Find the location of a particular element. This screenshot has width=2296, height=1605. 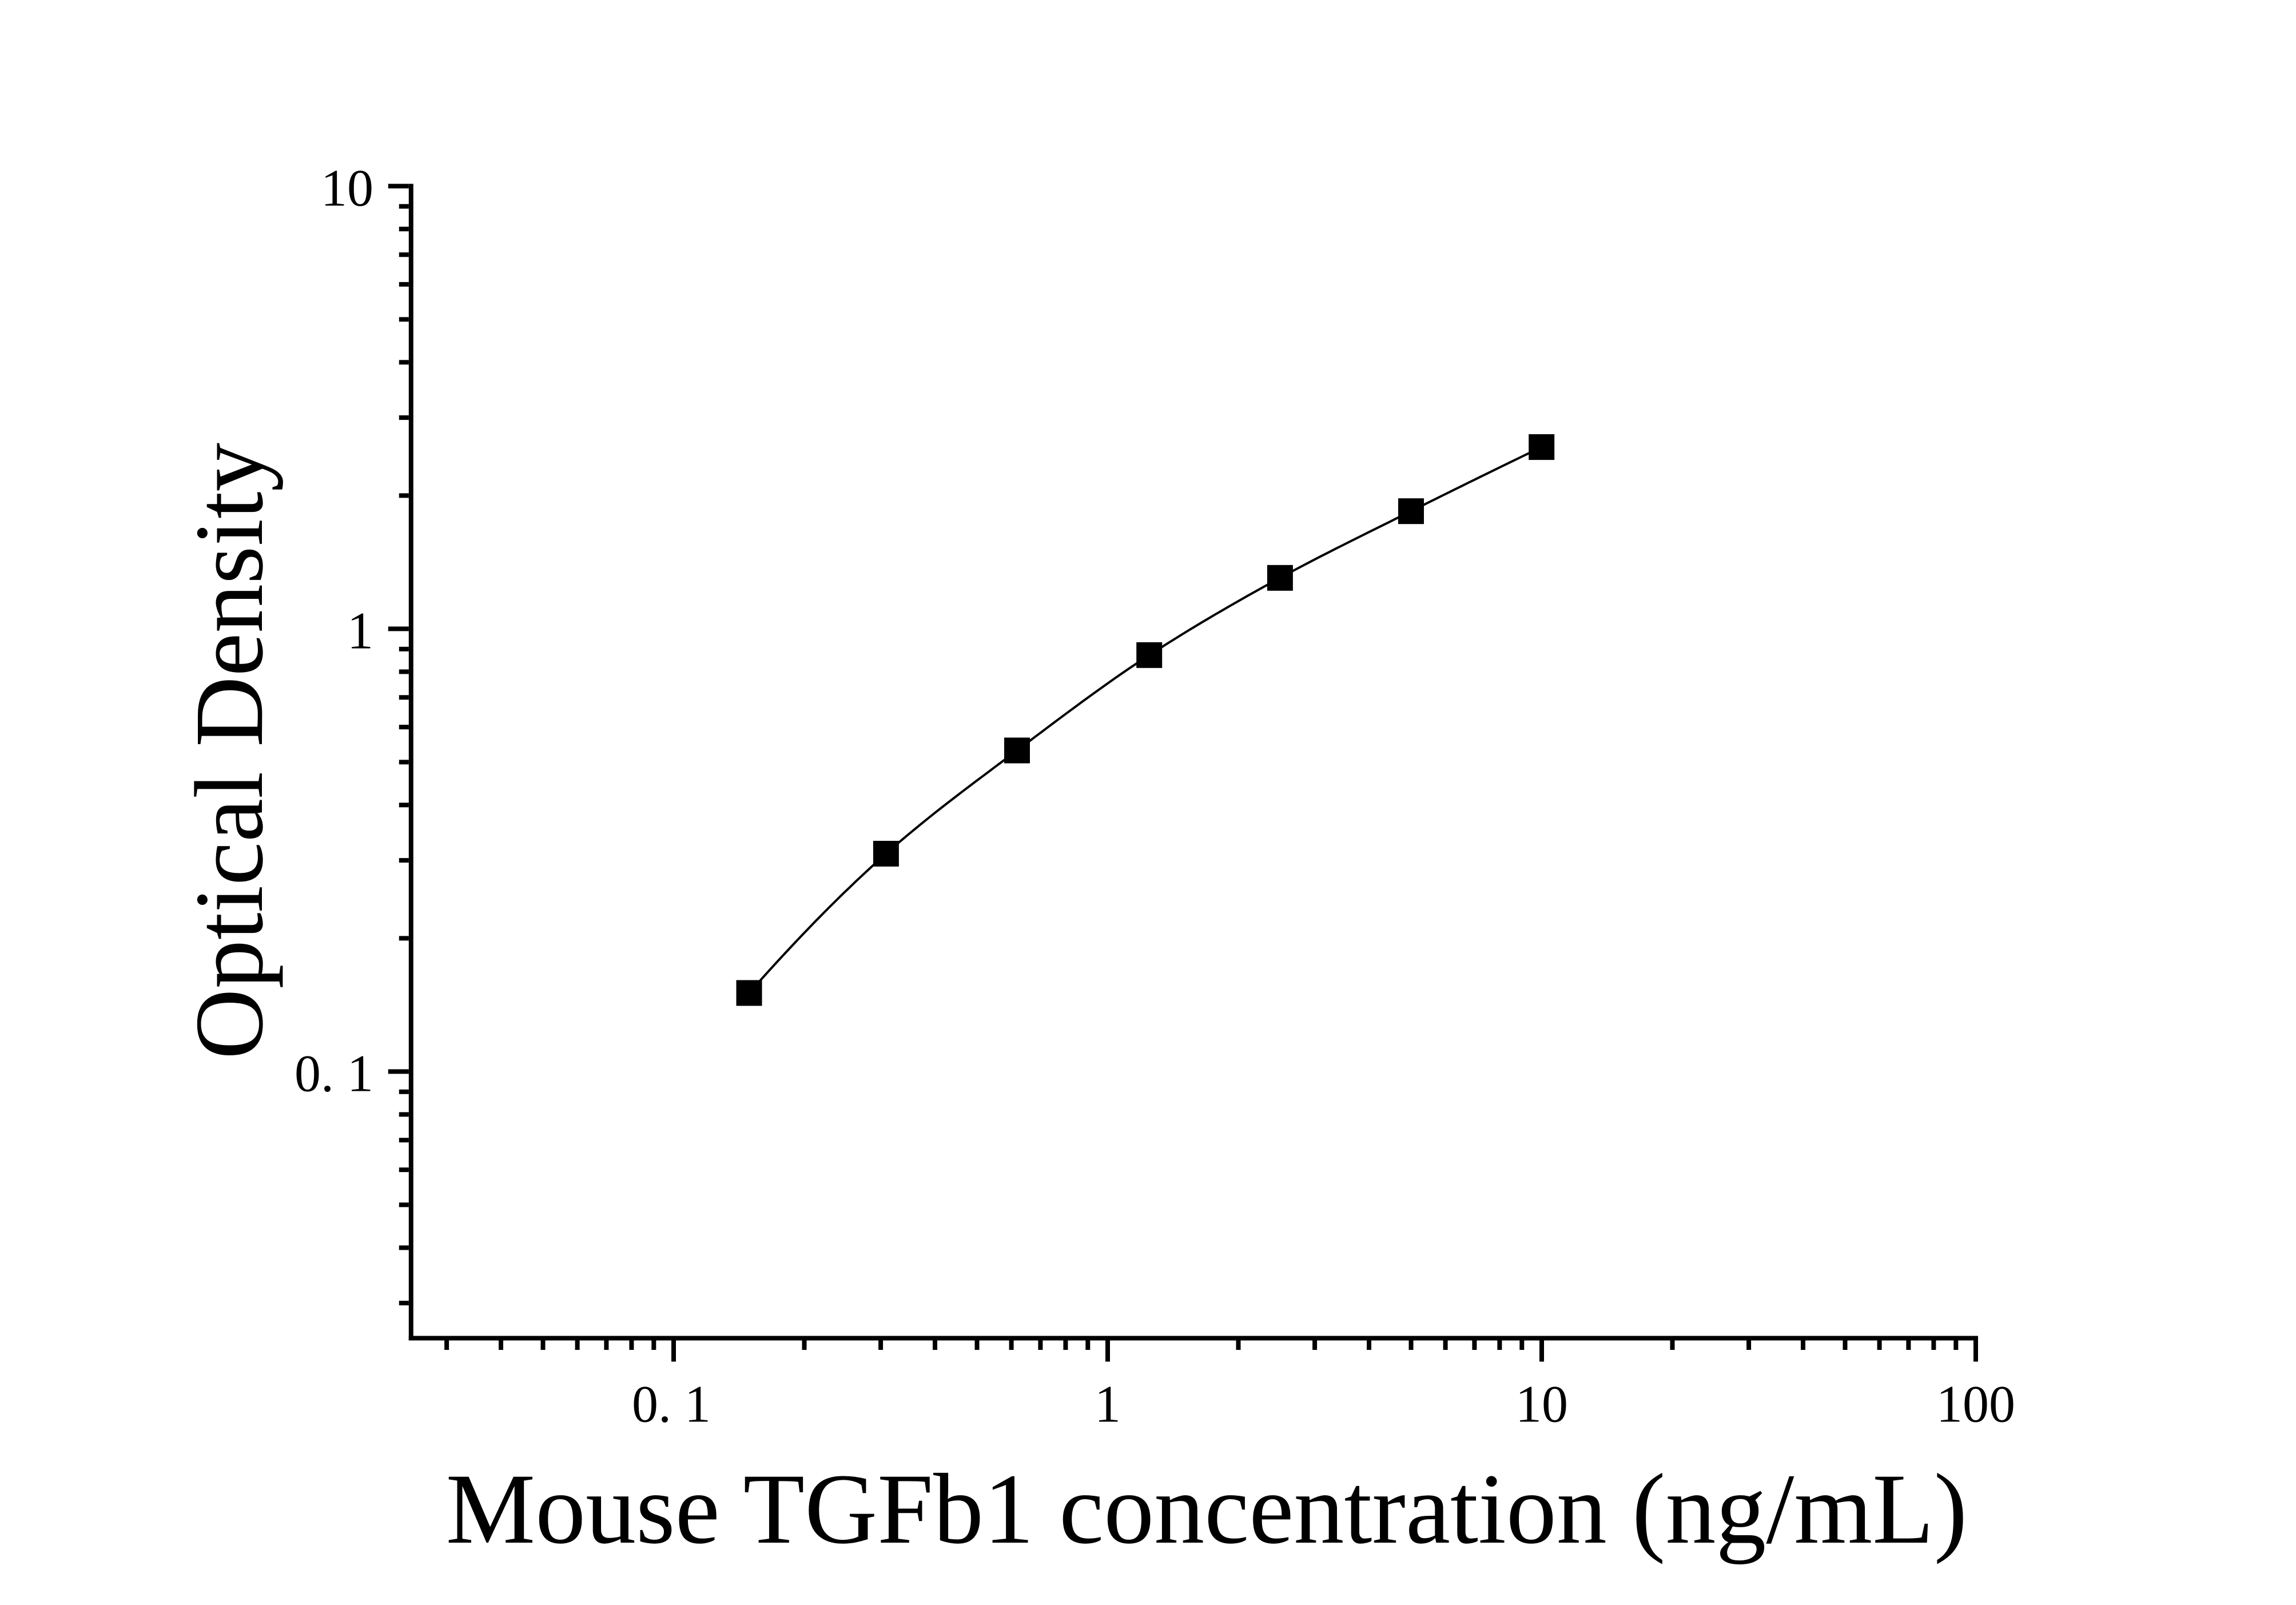

svg-text: 100 is located at coordinates (1975, 1404).